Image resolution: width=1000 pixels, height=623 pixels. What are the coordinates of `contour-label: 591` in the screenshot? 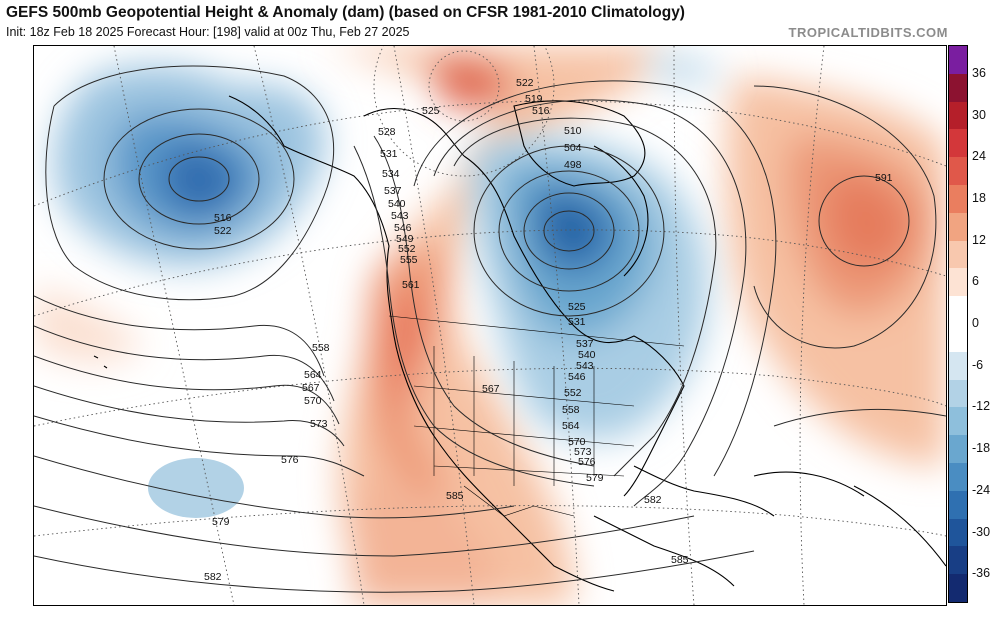 It's located at (884, 178).